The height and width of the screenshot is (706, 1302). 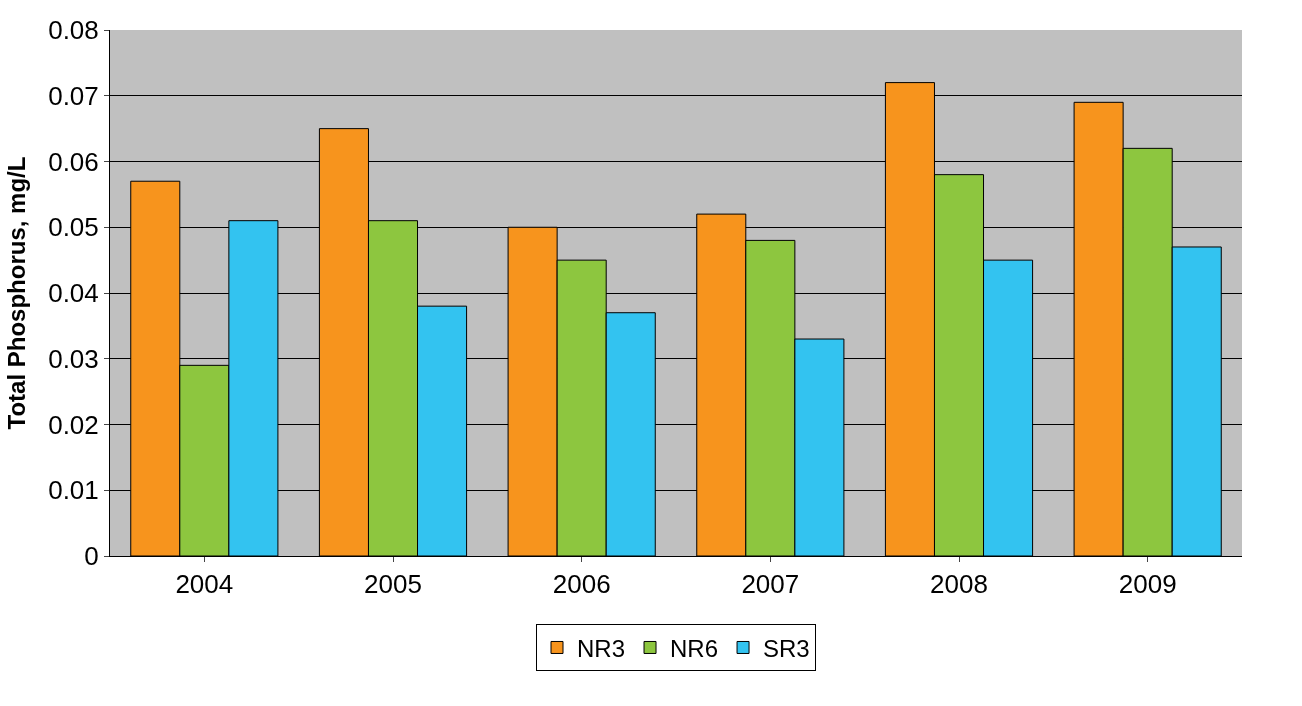 I want to click on y-tick-label: 0.08, so click(x=73, y=30).